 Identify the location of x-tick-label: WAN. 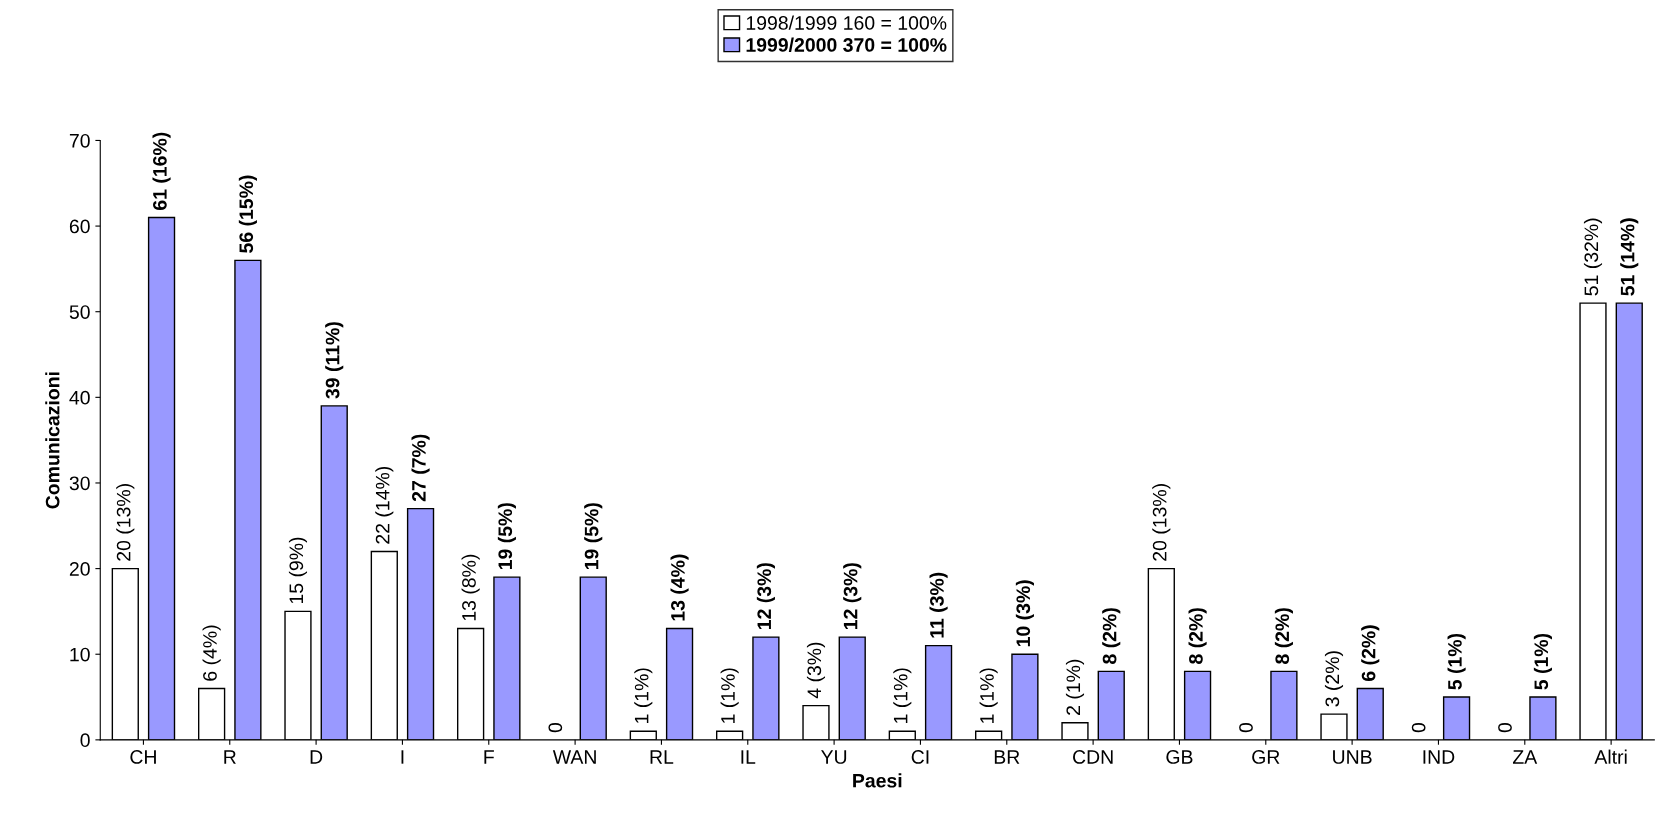
(574, 757).